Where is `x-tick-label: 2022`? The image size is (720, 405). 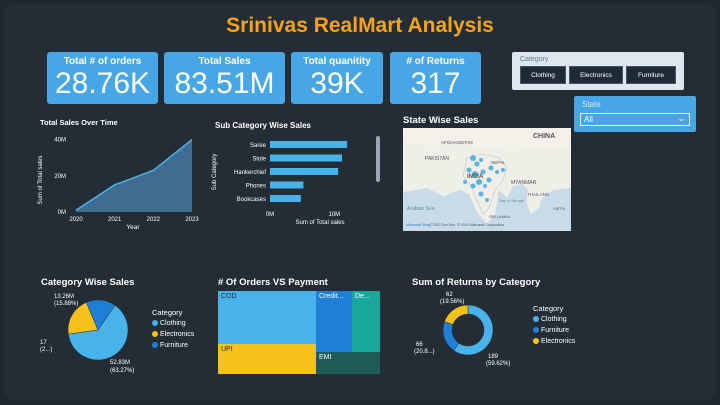
x-tick-label: 2022 is located at coordinates (154, 220).